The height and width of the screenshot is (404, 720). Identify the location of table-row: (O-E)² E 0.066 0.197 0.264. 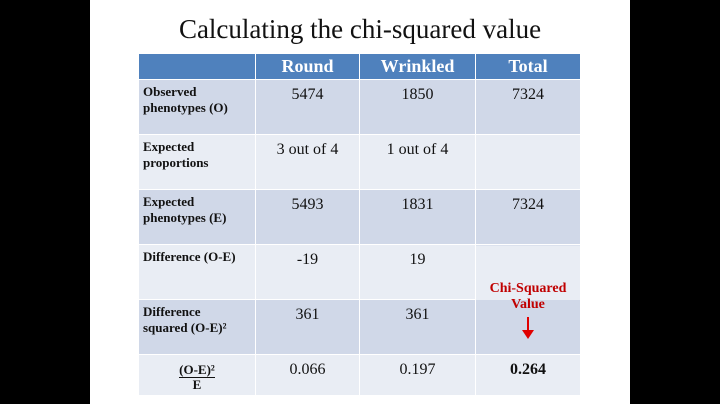
(359, 375).